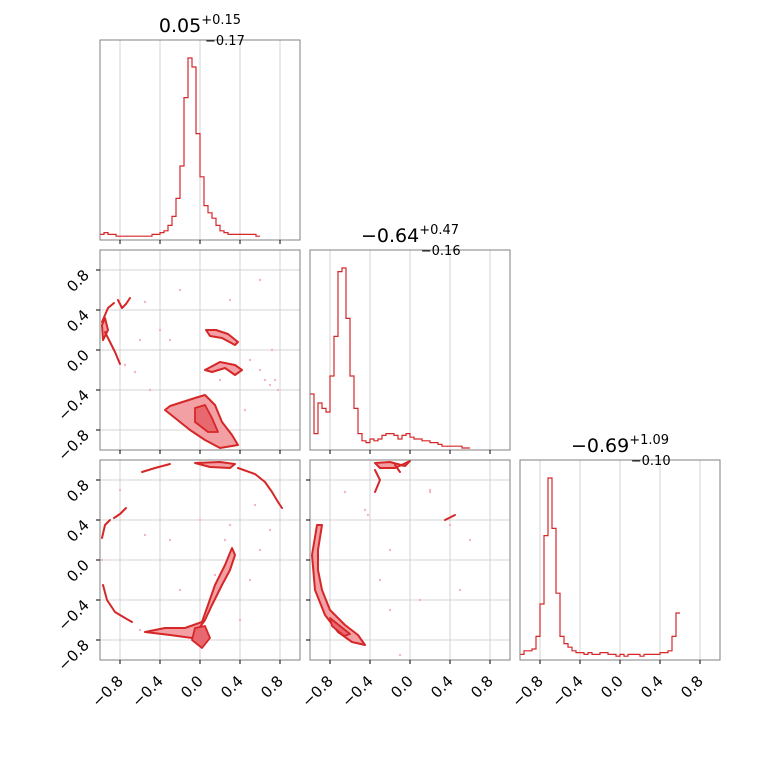 The height and width of the screenshot is (760, 760). What do you see at coordinates (357, 691) in the screenshot?
I see `x-tick-label-c1-1: −0.4` at bounding box center [357, 691].